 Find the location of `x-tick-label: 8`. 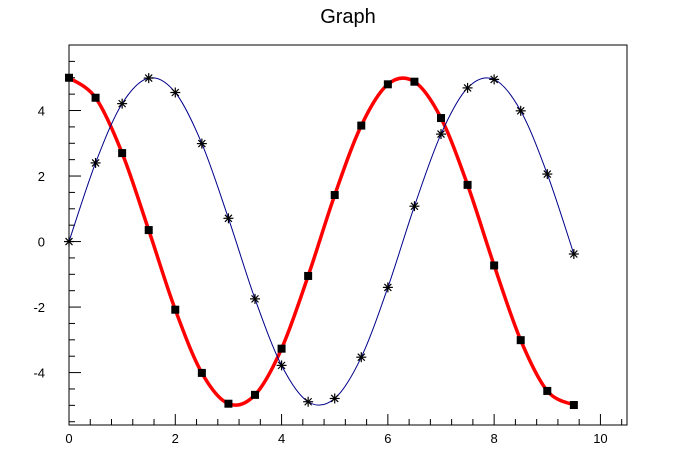

x-tick-label: 8 is located at coordinates (494, 438).